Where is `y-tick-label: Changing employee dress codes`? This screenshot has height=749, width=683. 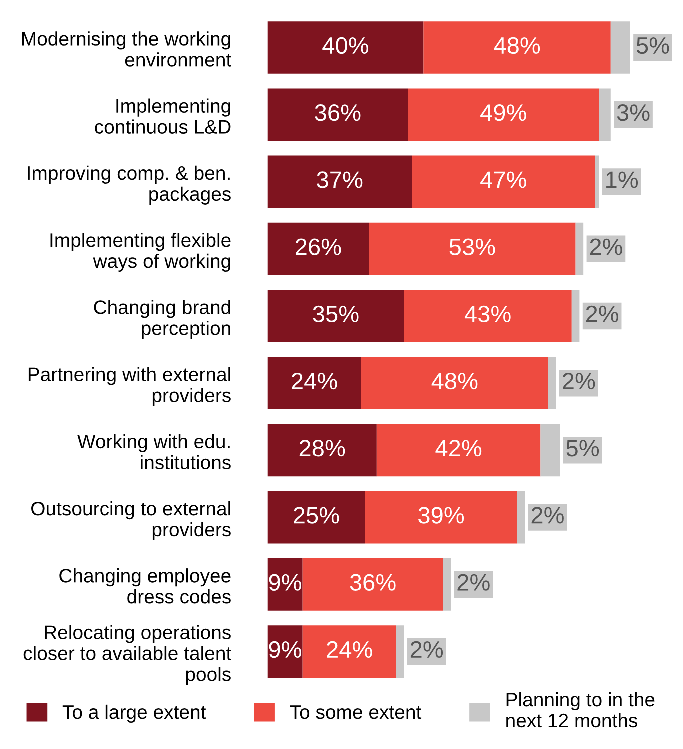 y-tick-label: Changing employee dress codes is located at coordinates (145, 586).